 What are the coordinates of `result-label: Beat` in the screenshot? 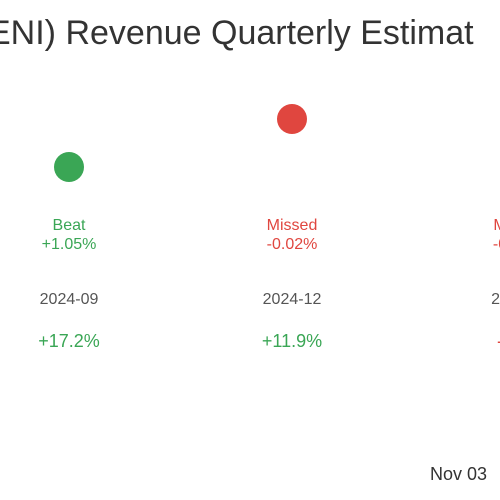 It's located at (69, 225).